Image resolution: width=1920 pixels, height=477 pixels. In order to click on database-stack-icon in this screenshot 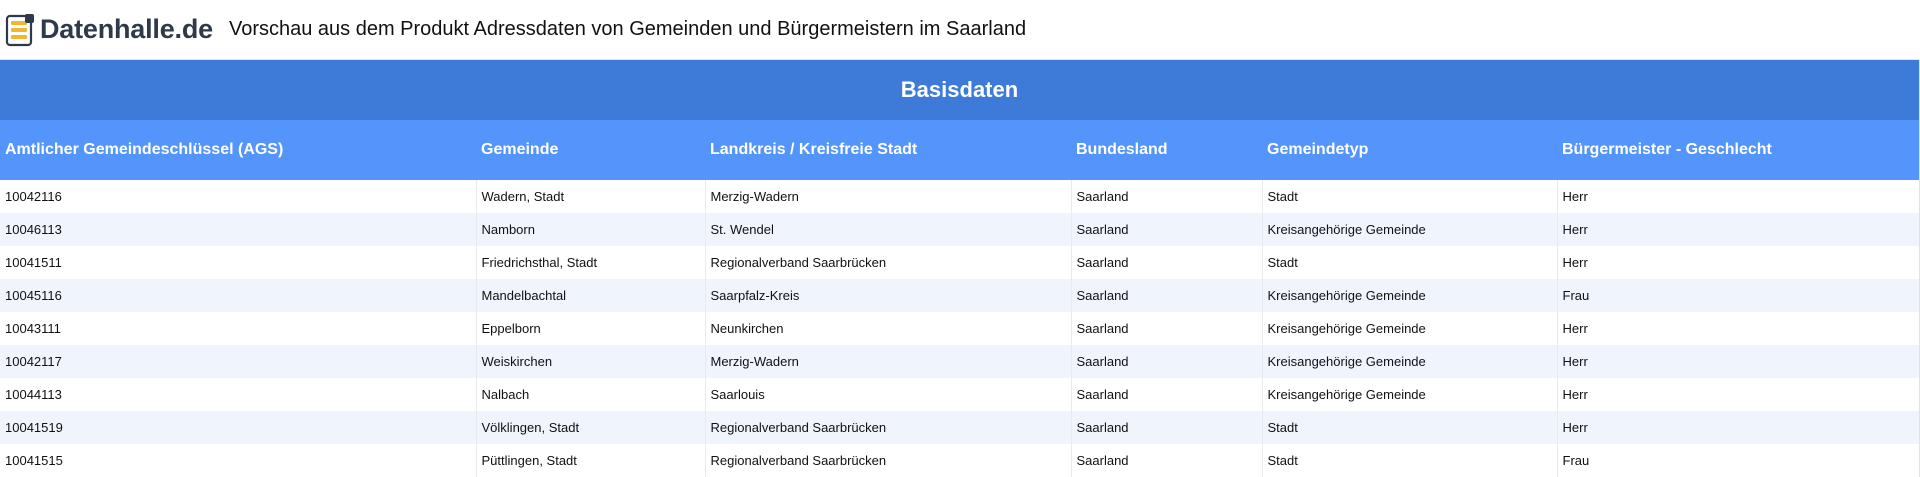, I will do `click(19, 29)`.